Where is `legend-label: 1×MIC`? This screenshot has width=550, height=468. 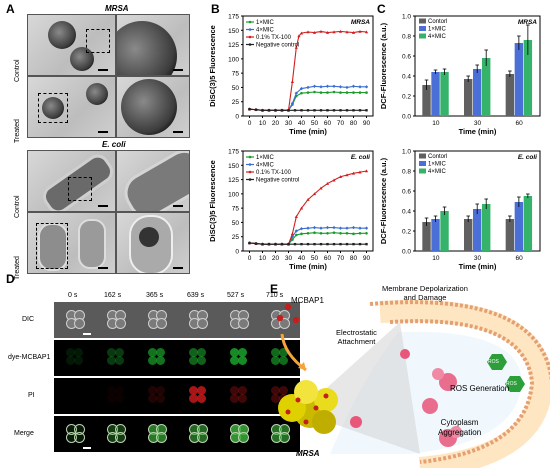
legend-label: 1×MIC is located at coordinates (437, 30).